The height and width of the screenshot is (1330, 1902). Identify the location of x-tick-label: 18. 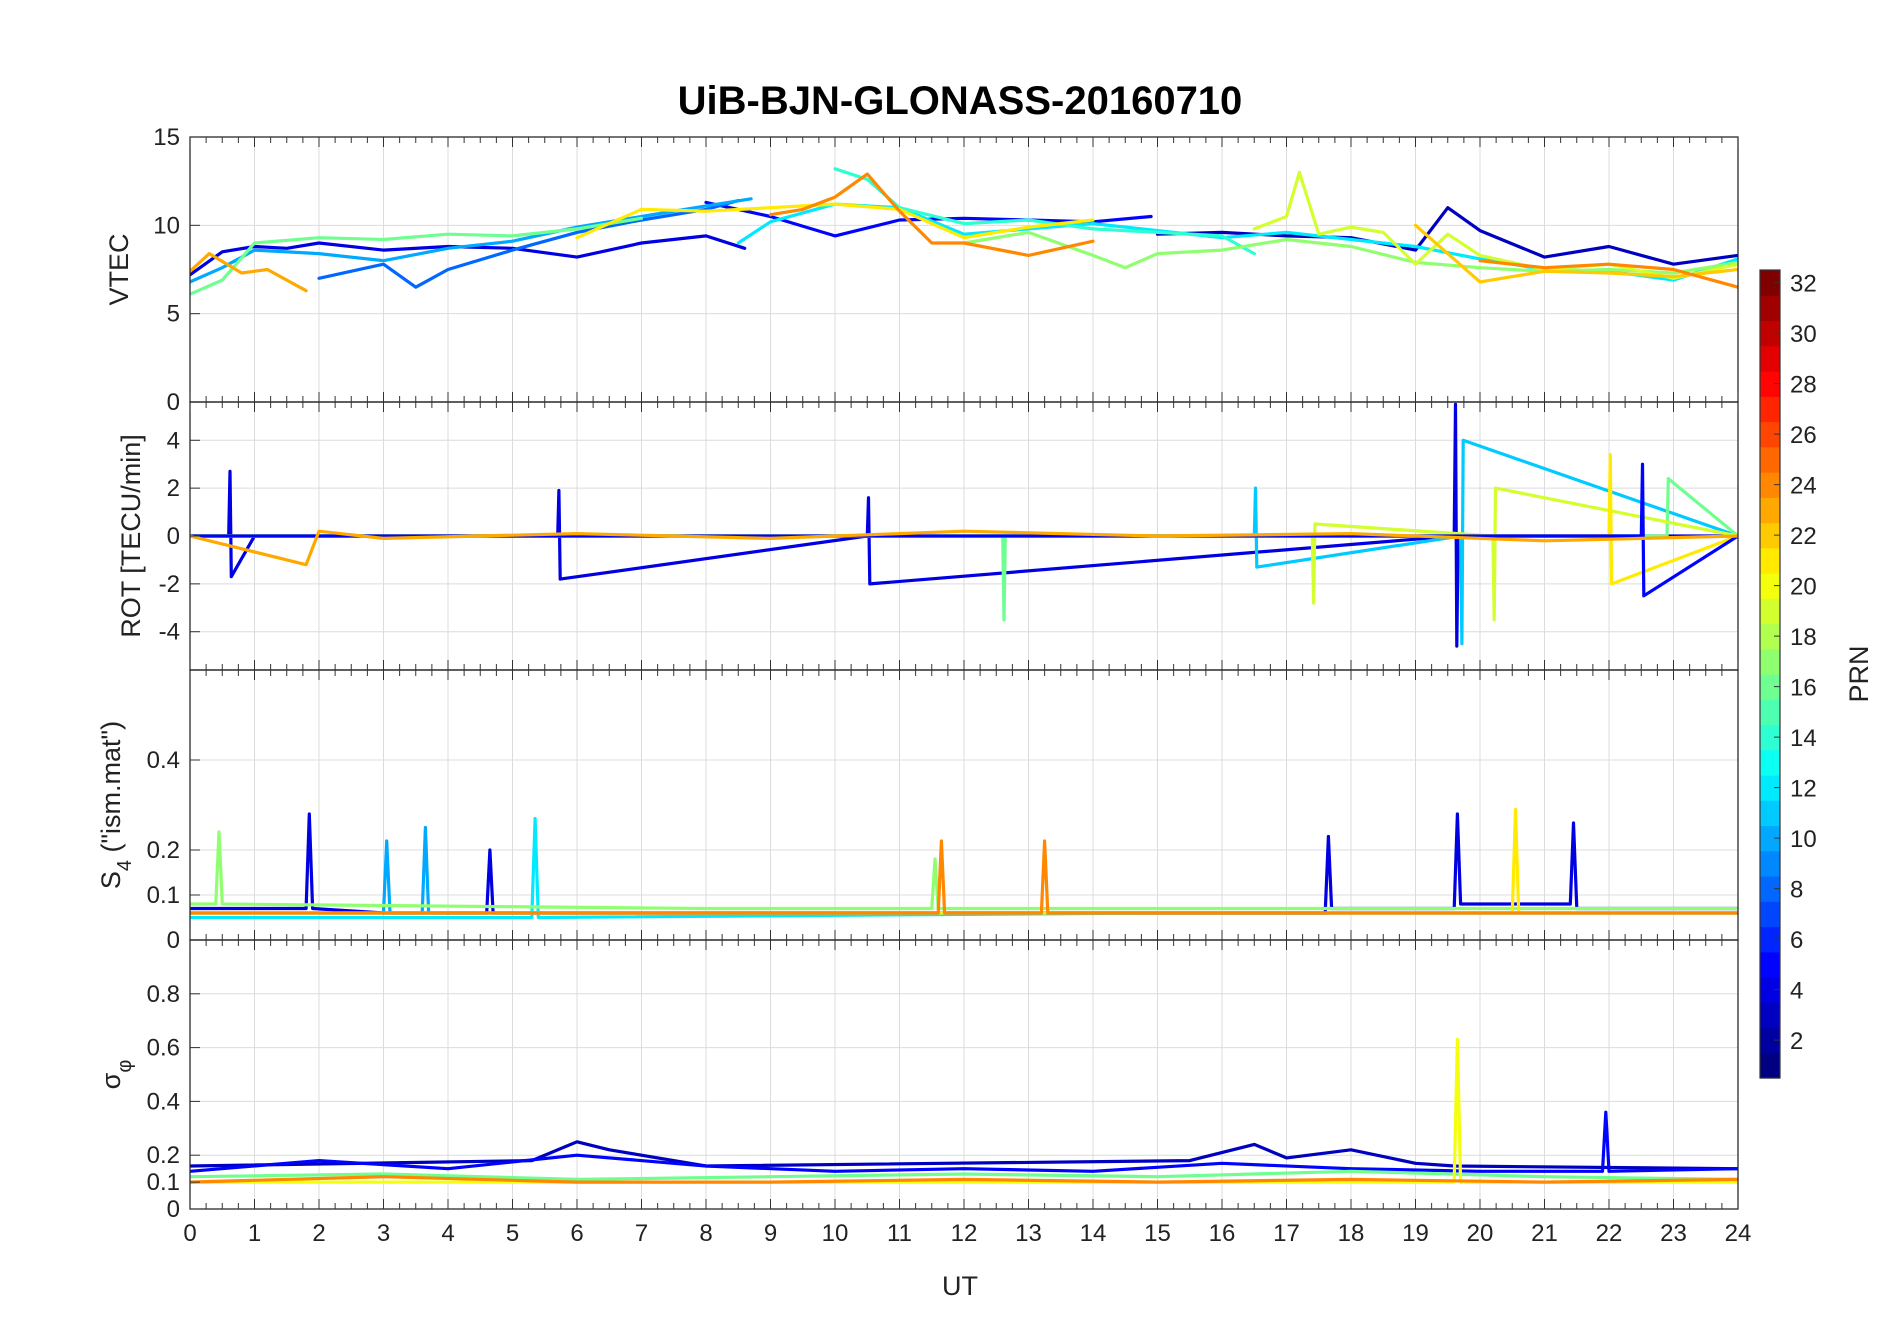
(1351, 1233).